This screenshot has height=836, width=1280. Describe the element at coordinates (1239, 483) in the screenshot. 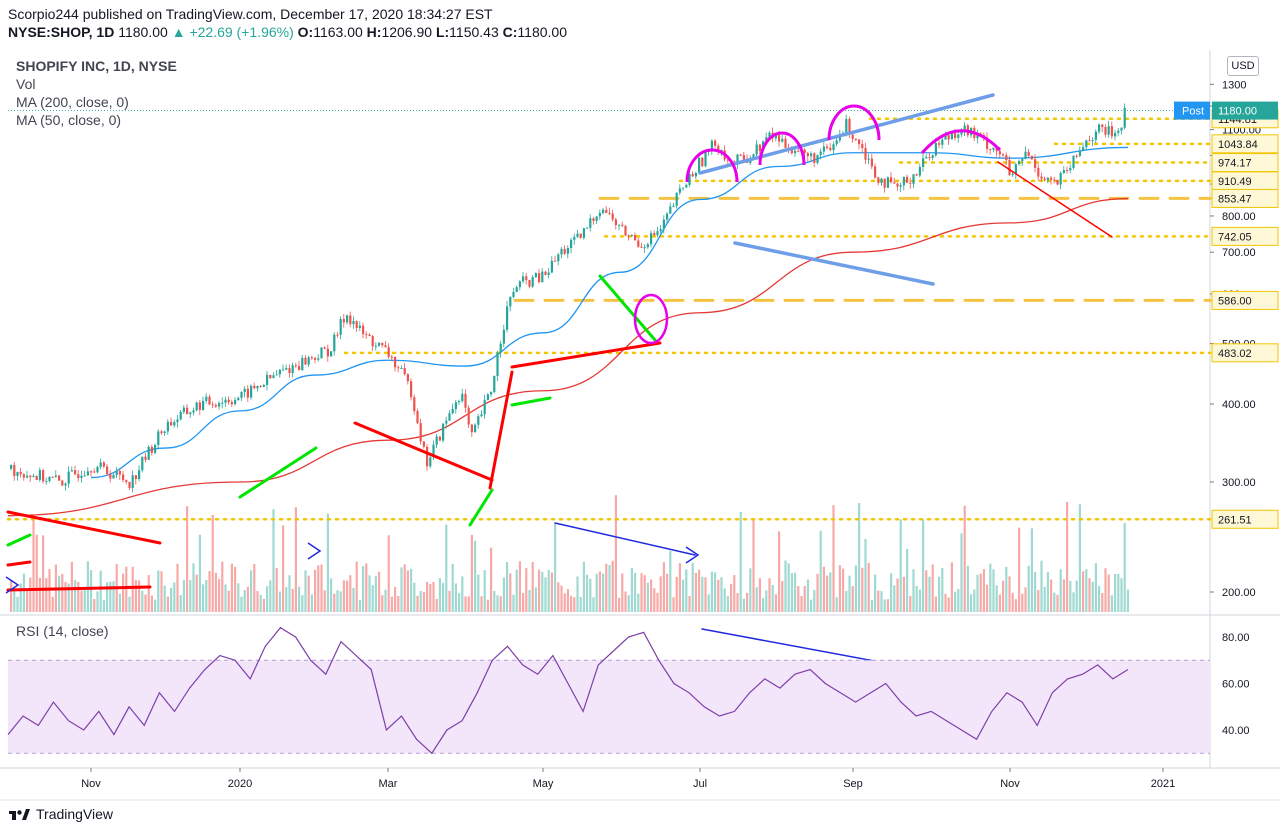

I see `price-tick-label: 300.00` at that location.